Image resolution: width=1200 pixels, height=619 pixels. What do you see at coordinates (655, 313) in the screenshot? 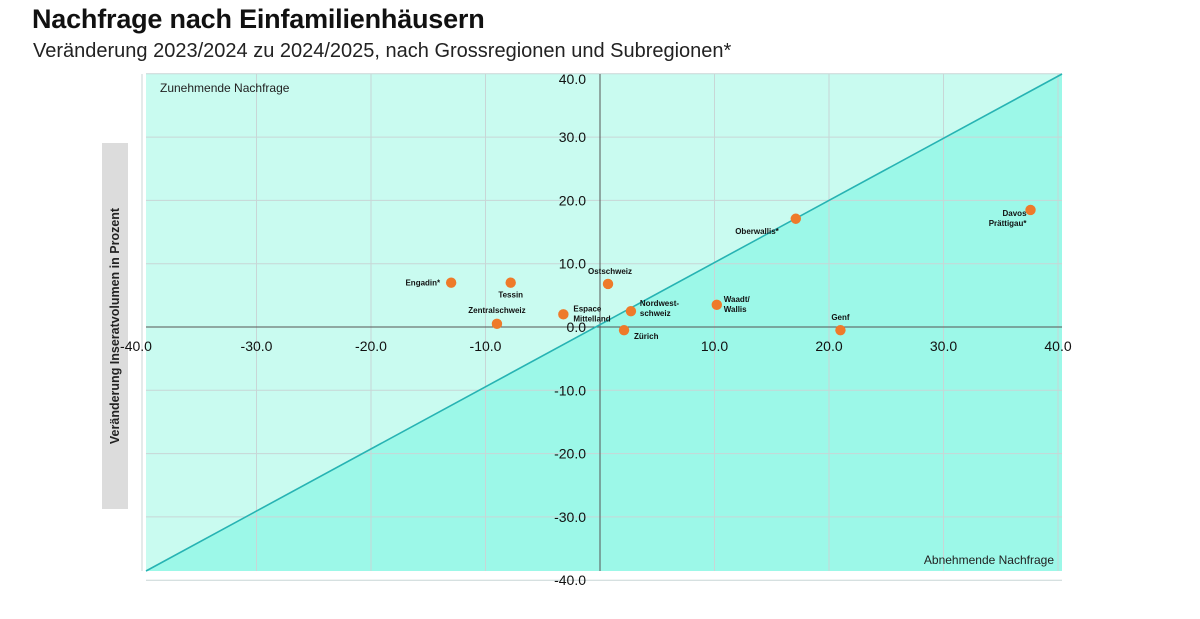
I see `point-label-line: schweiz` at bounding box center [655, 313].